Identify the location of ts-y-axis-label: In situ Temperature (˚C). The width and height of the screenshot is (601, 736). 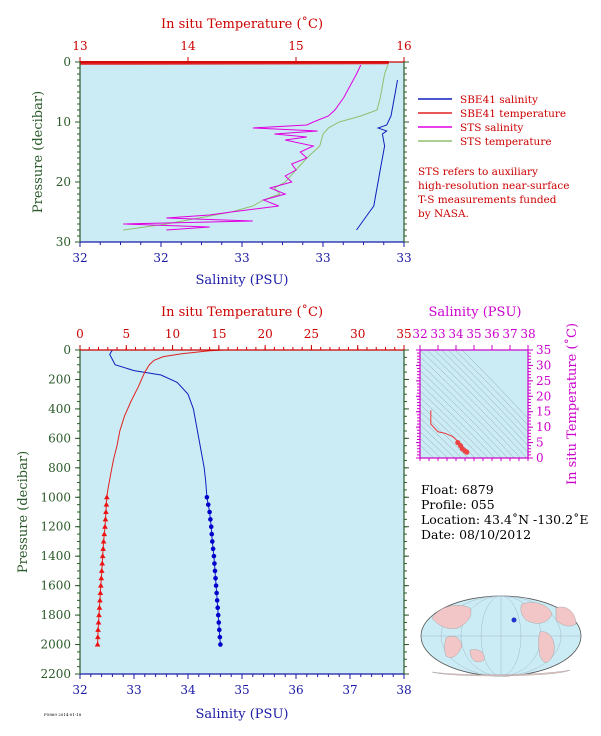
(572, 404).